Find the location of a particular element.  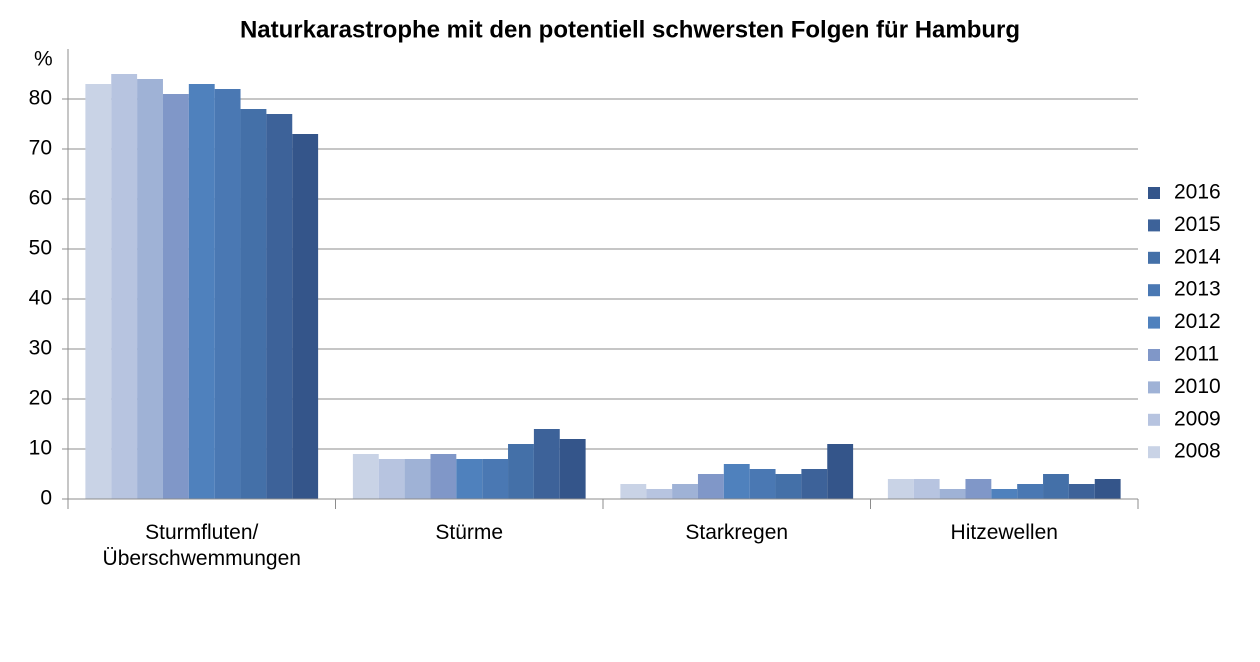

y-tick-label: 30 is located at coordinates (40, 348).